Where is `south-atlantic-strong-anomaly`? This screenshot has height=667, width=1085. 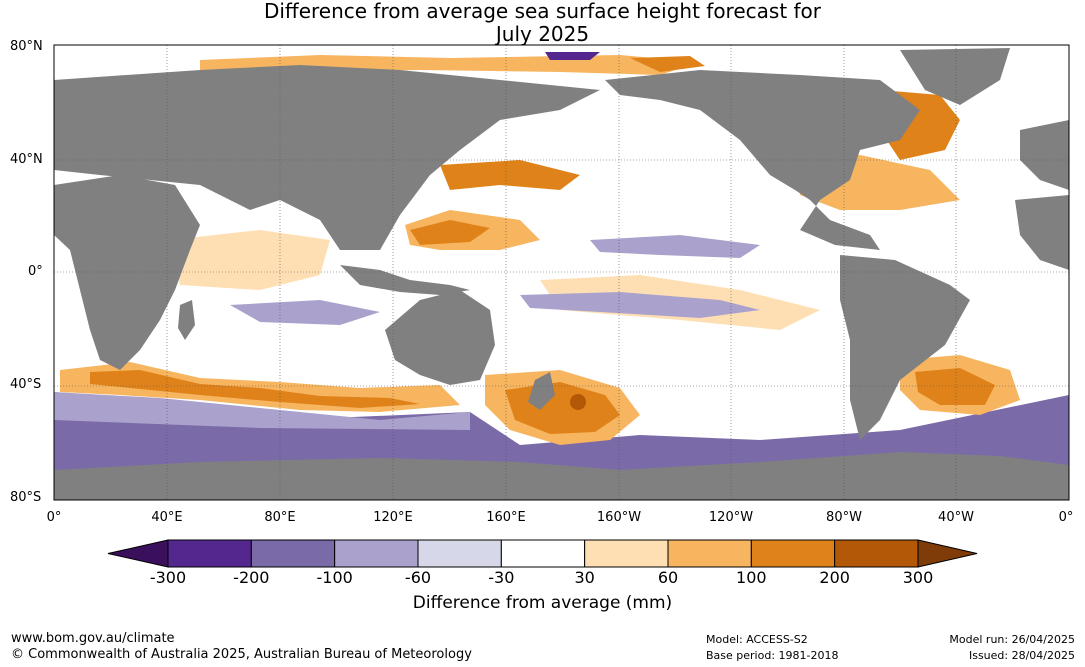
south-atlantic-strong-anomaly is located at coordinates (955, 386).